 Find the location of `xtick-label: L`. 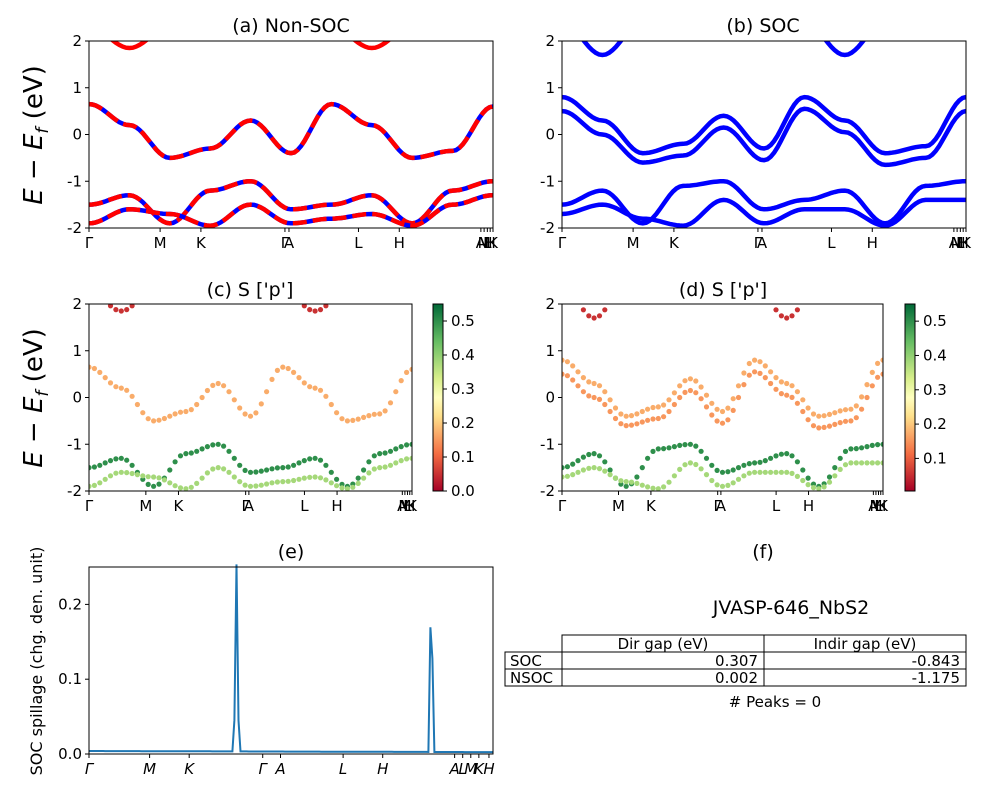

xtick-label: L is located at coordinates (358, 243).